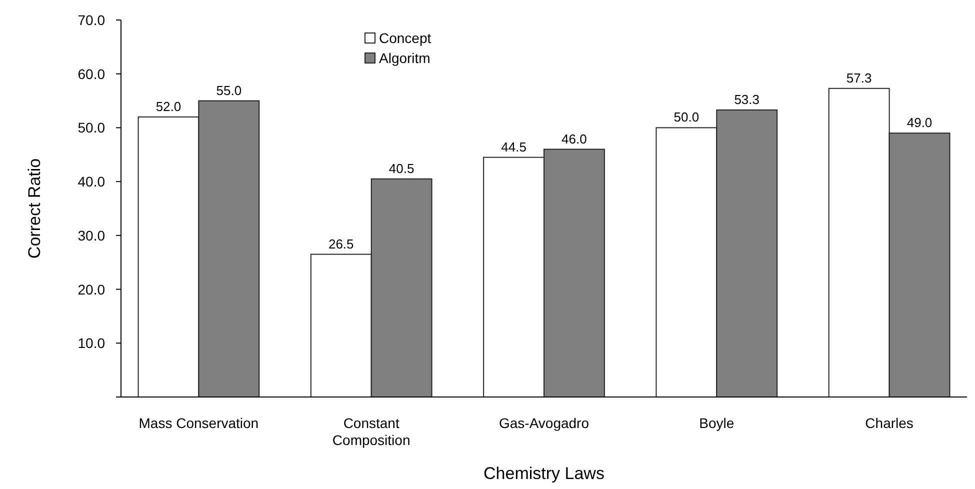  I want to click on y-tick-label: 40.0, so click(92, 182).